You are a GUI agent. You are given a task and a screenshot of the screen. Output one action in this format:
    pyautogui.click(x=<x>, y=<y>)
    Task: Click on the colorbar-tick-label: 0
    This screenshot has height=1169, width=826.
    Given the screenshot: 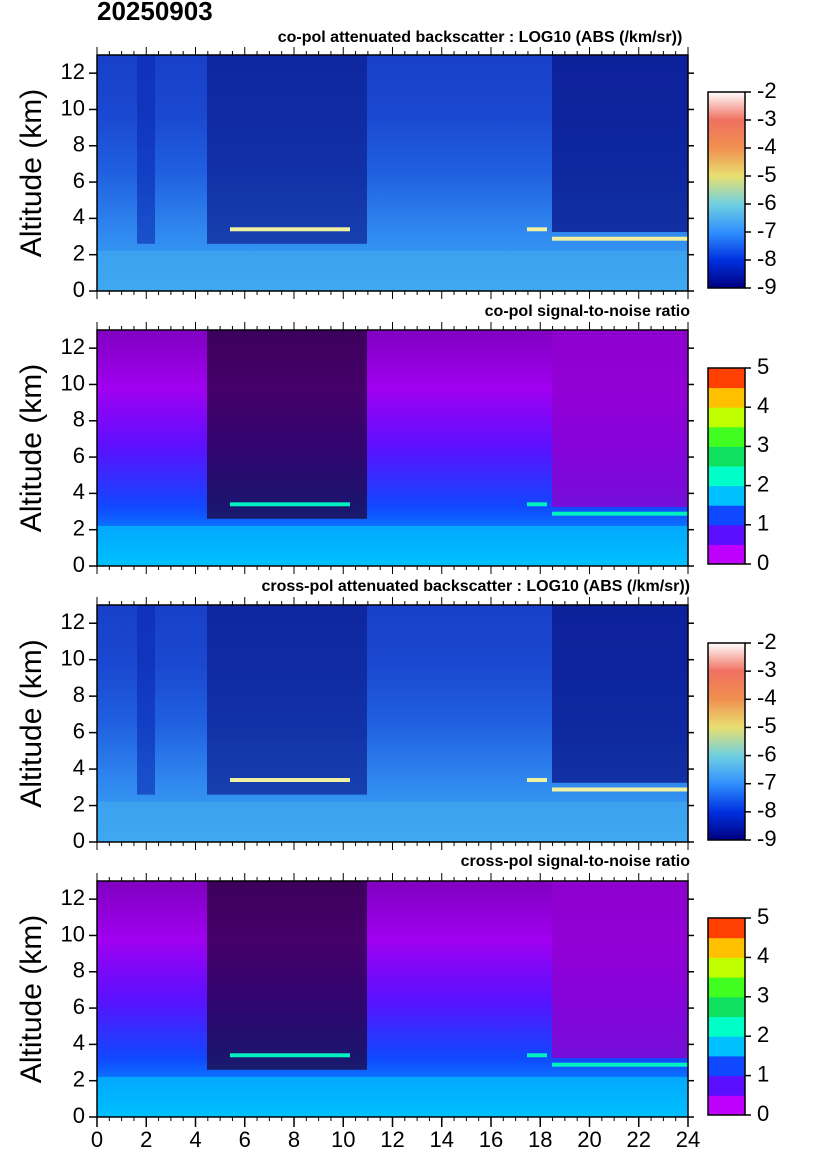 What is the action you would take?
    pyautogui.click(x=763, y=562)
    